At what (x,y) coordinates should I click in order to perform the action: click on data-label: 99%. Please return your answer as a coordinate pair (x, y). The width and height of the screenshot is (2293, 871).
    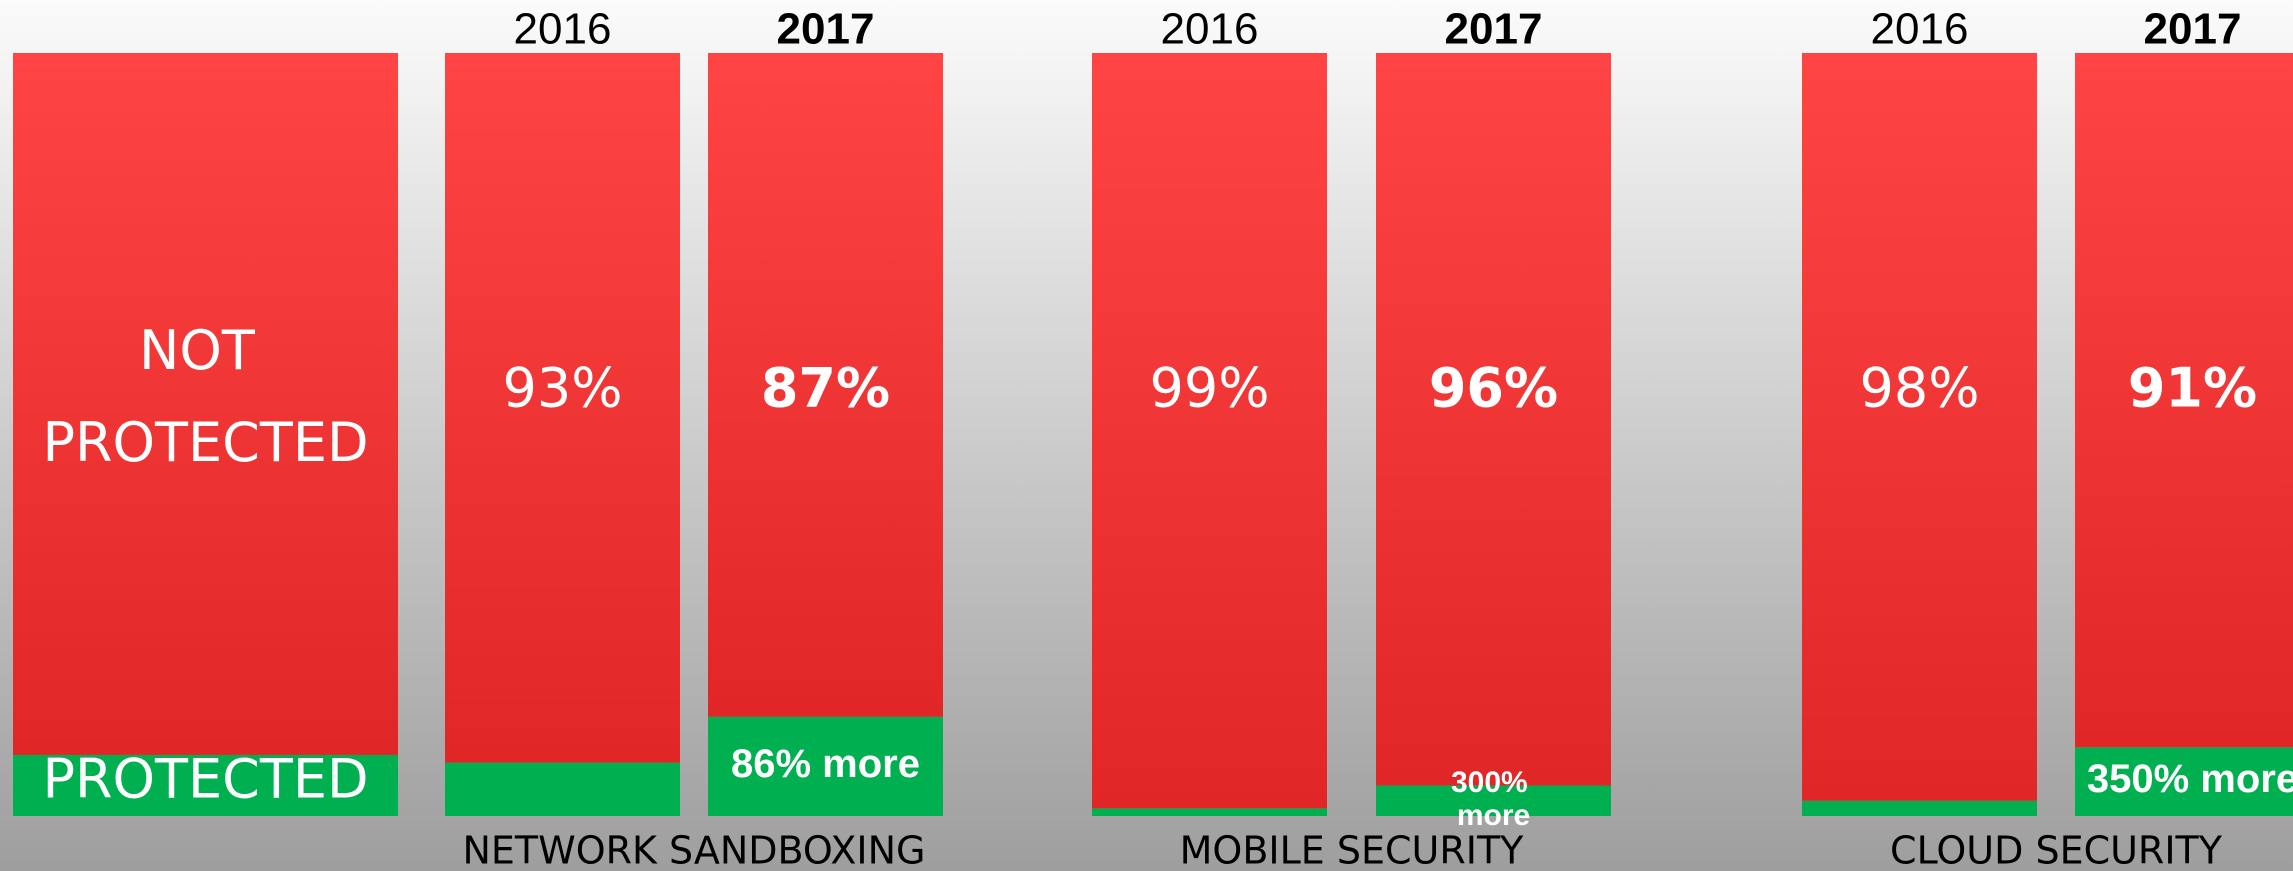
    Looking at the image, I should click on (1209, 388).